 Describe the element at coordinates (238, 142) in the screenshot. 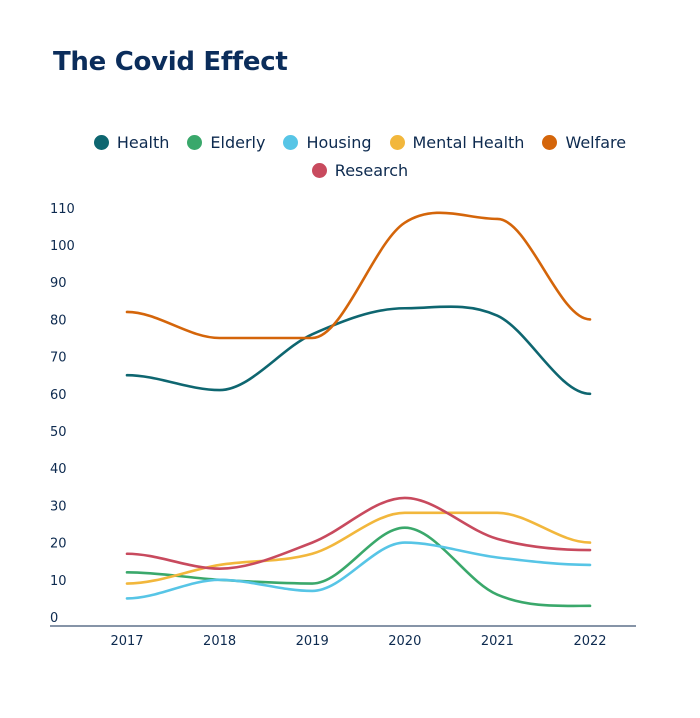

I see `legend-label-elderly: Elderly` at that location.